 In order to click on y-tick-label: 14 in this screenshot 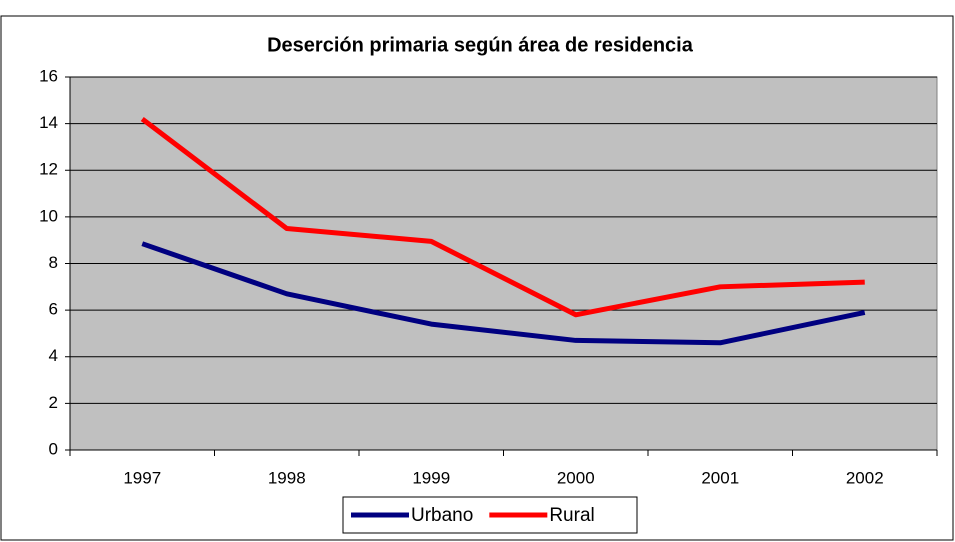, I will do `click(48, 122)`.